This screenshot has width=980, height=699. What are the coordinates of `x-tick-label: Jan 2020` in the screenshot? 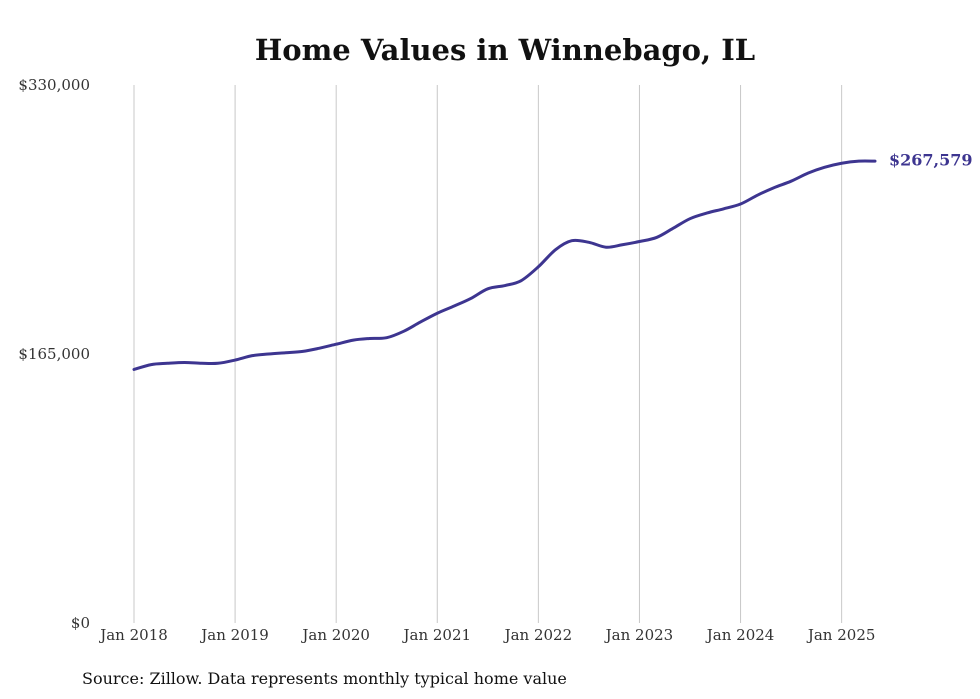 It's located at (335, 635).